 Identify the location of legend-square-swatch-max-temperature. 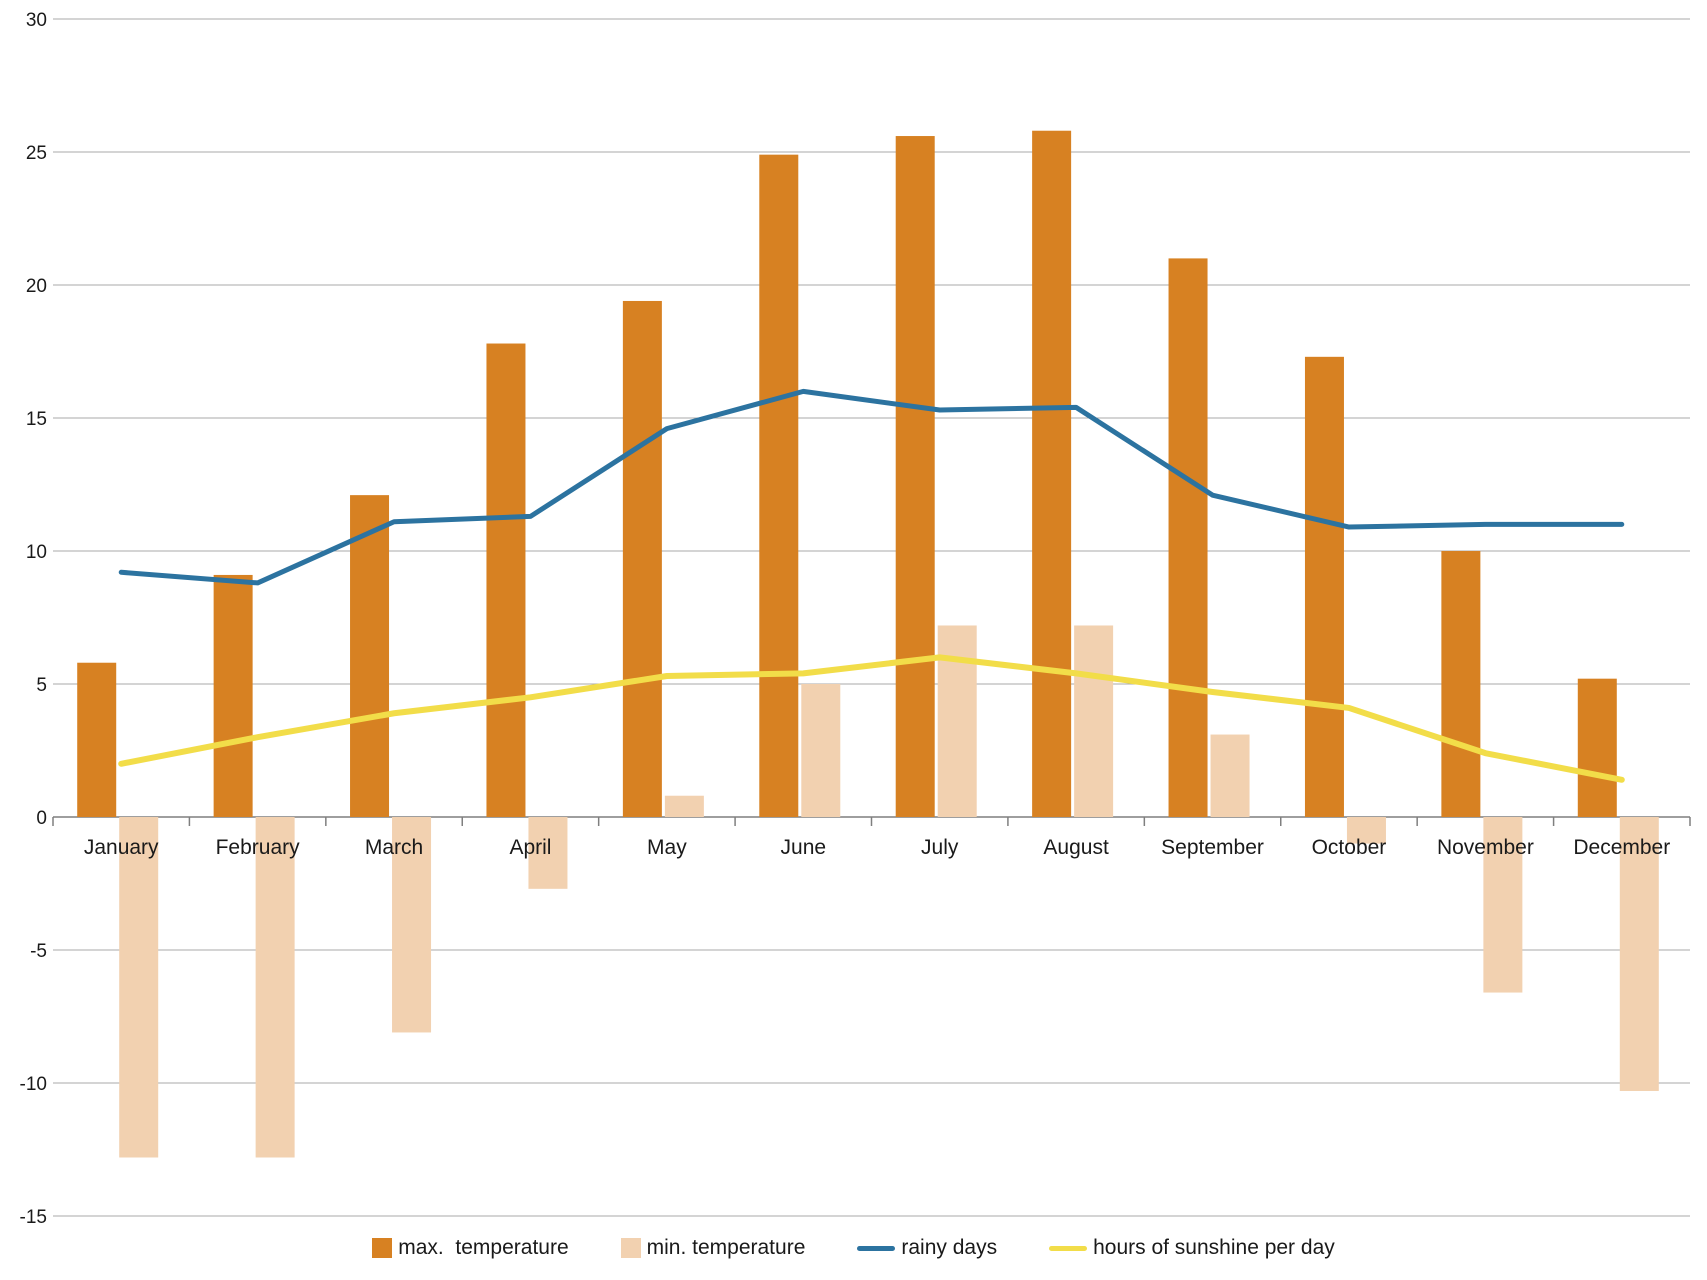
(382, 1248).